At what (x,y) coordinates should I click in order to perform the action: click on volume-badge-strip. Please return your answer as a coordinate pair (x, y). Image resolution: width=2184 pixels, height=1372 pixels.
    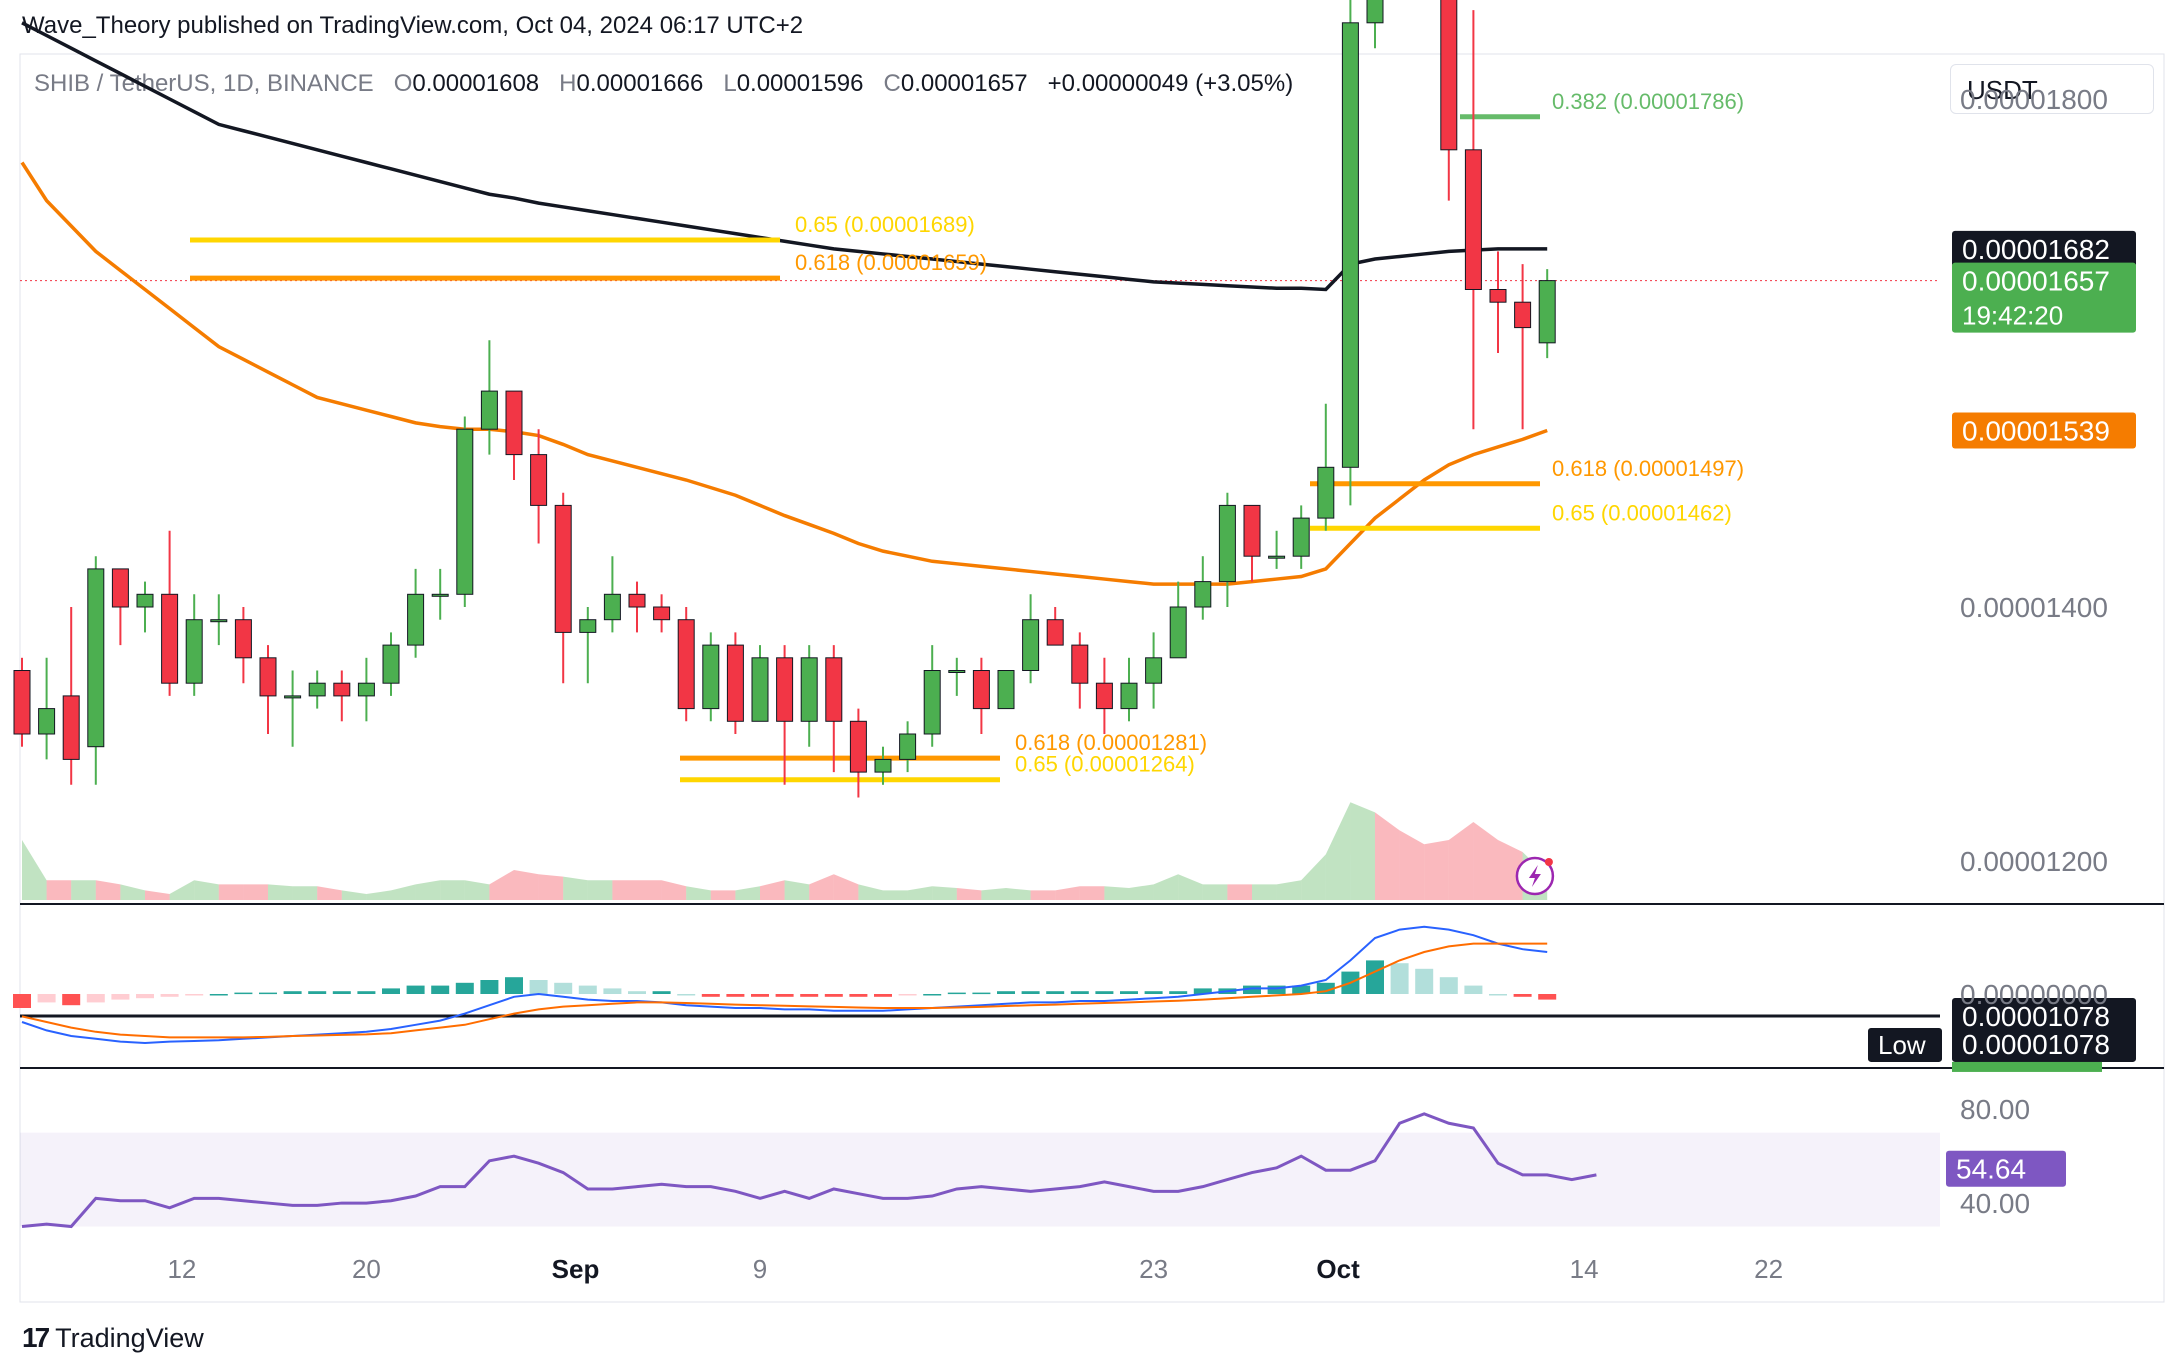
    Looking at the image, I should click on (2027, 1066).